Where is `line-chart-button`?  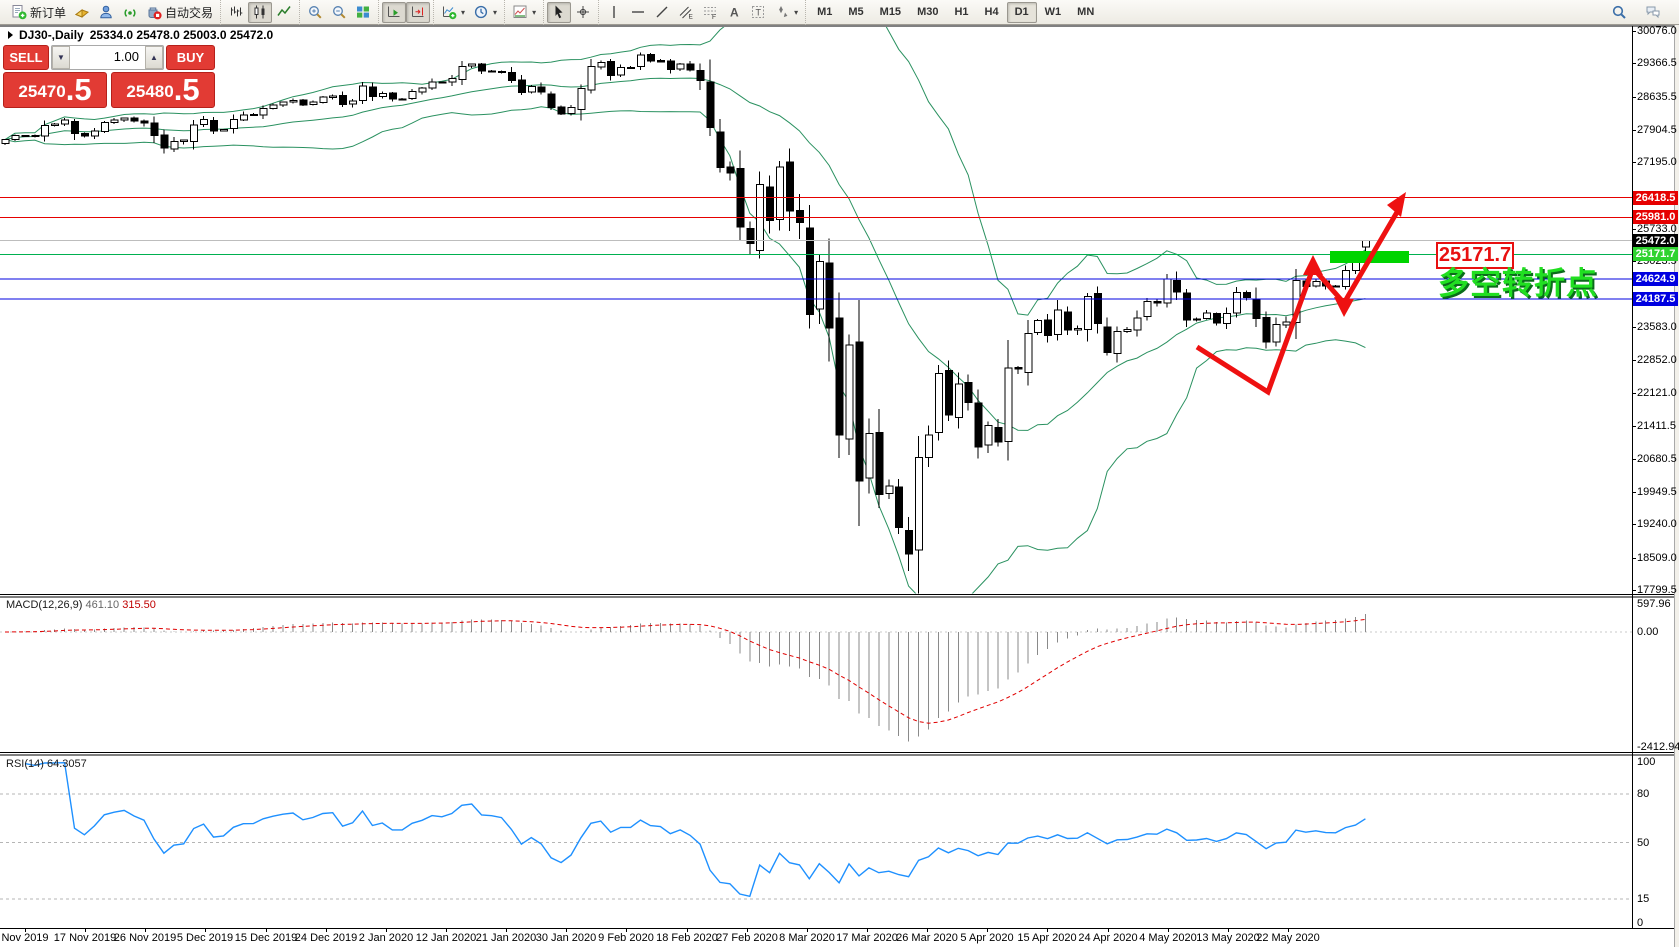 line-chart-button is located at coordinates (284, 12).